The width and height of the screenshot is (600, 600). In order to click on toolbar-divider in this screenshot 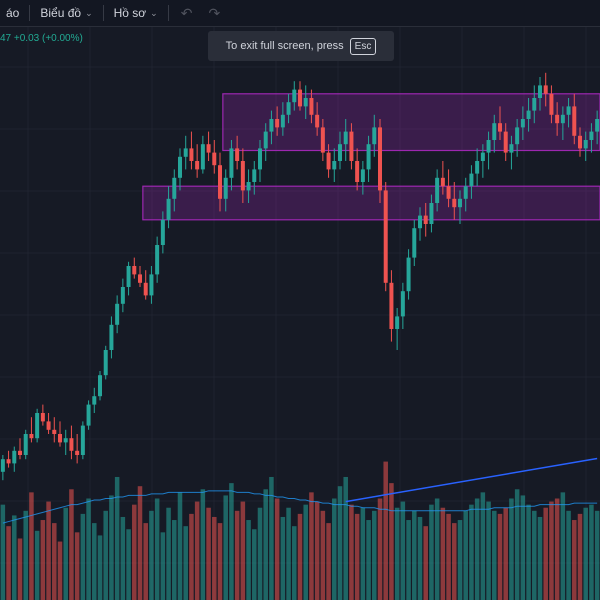, I will do `click(103, 13)`.